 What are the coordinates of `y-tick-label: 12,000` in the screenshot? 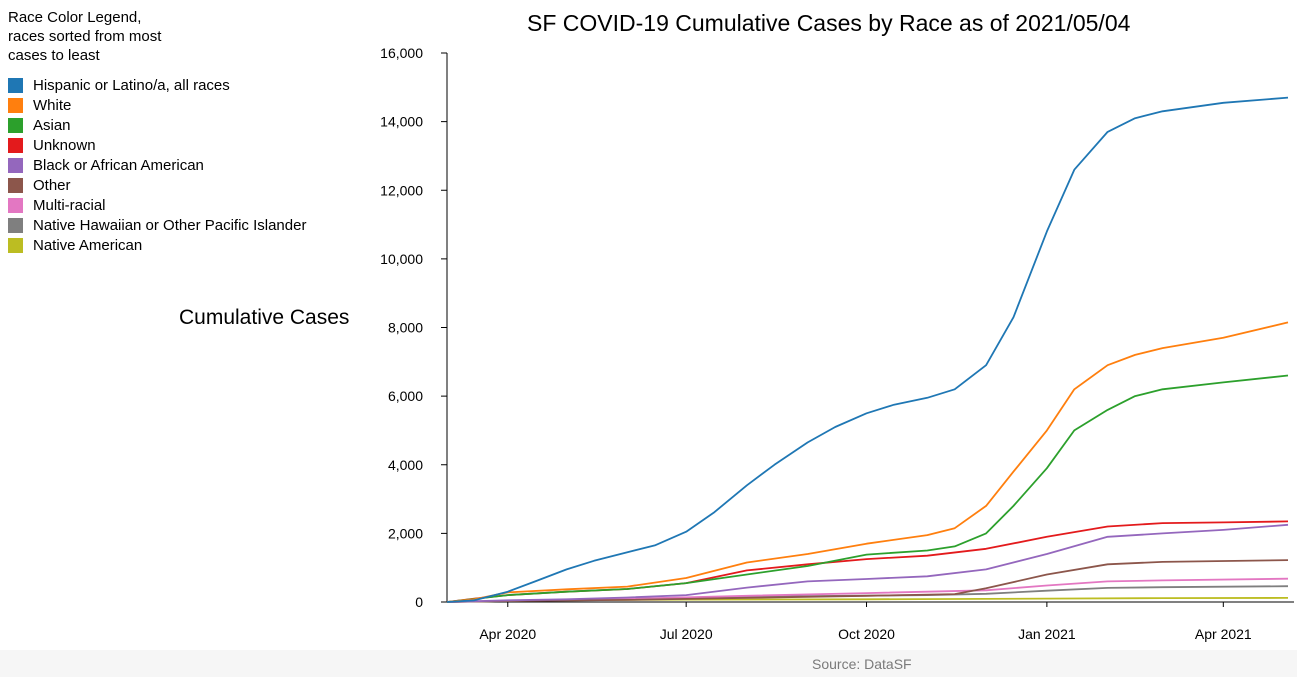 It's located at (401, 190).